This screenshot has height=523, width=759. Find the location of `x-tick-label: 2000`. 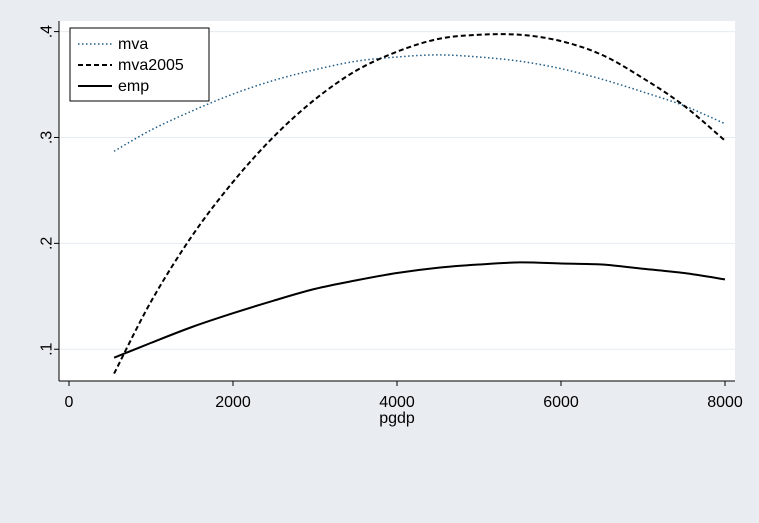

x-tick-label: 2000 is located at coordinates (233, 402).